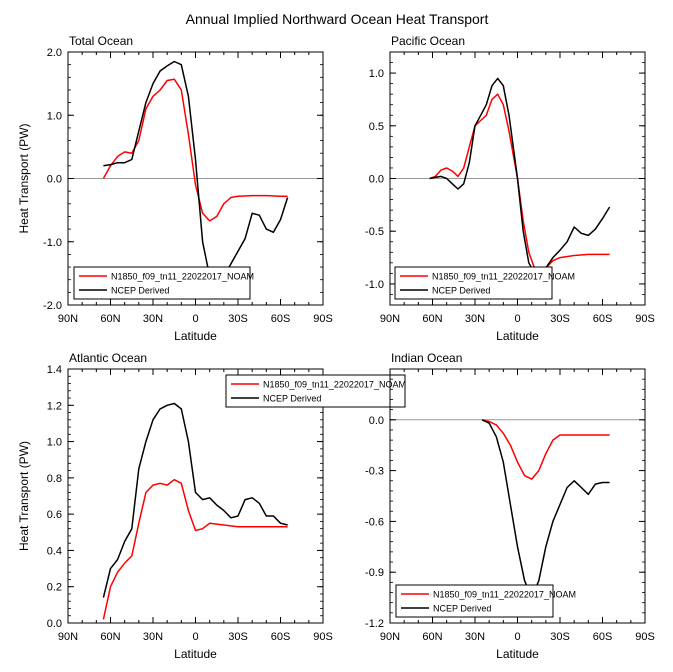  What do you see at coordinates (54, 551) in the screenshot?
I see `y-tick-label: 0.4` at bounding box center [54, 551].